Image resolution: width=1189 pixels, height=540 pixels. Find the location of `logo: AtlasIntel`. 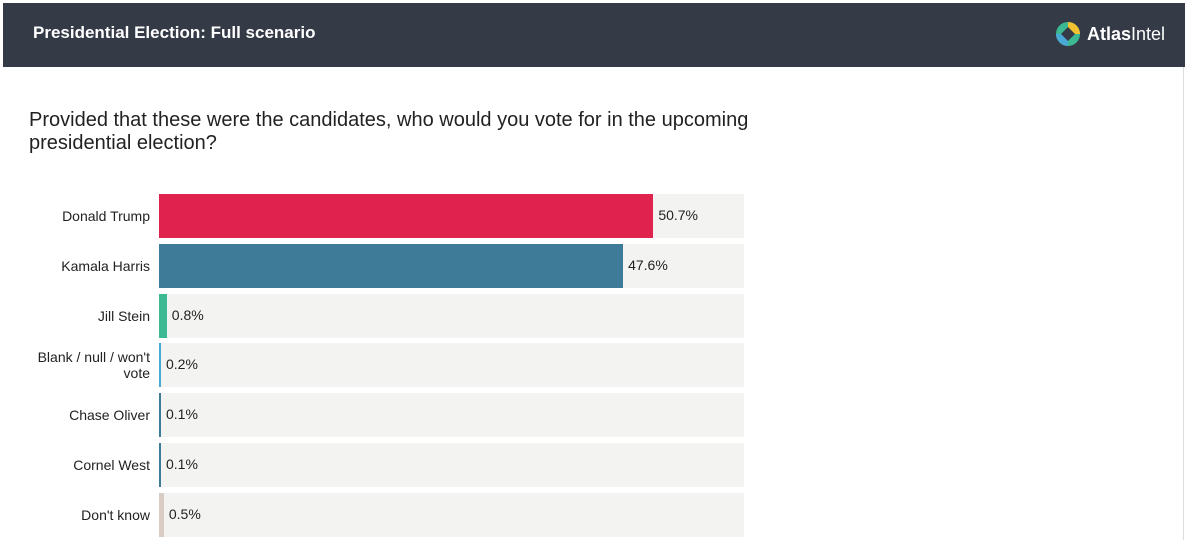

logo: AtlasIntel is located at coordinates (1110, 34).